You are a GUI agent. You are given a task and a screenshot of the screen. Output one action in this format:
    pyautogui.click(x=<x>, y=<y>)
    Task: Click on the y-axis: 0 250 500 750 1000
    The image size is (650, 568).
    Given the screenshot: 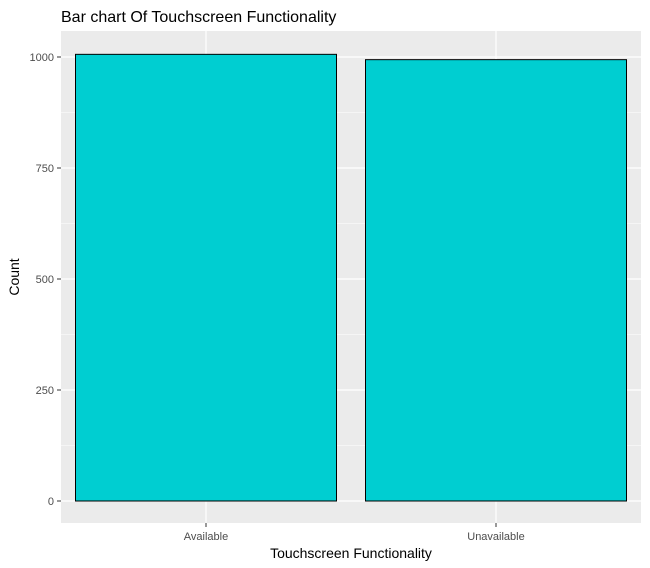 What is the action you would take?
    pyautogui.click(x=45, y=280)
    